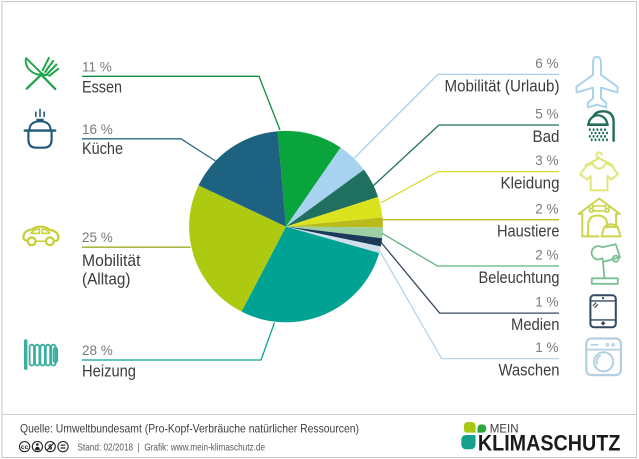  What do you see at coordinates (97, 129) in the screenshot?
I see `svg-text: 16 %` at bounding box center [97, 129].